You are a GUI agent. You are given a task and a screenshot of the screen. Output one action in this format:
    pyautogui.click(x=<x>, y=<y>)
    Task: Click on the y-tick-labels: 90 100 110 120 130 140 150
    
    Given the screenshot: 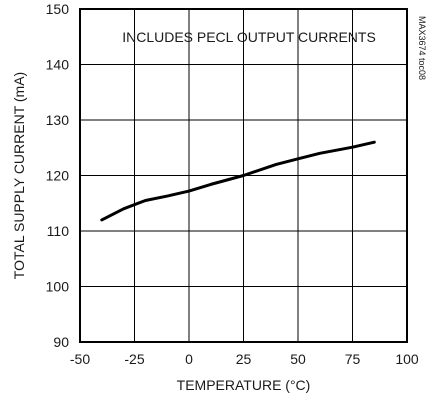 What is the action you would take?
    pyautogui.click(x=58, y=175)
    